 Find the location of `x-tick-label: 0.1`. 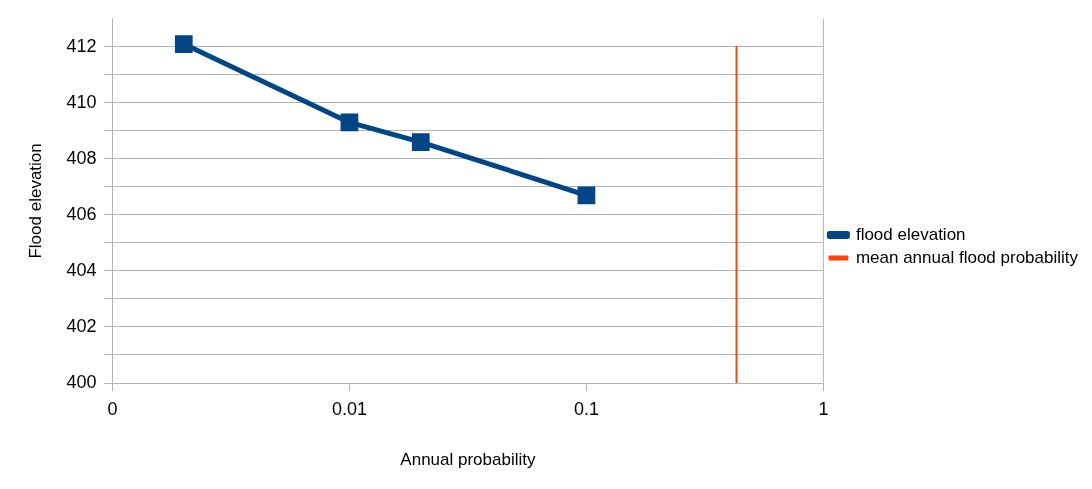

x-tick-label: 0.1 is located at coordinates (586, 408).